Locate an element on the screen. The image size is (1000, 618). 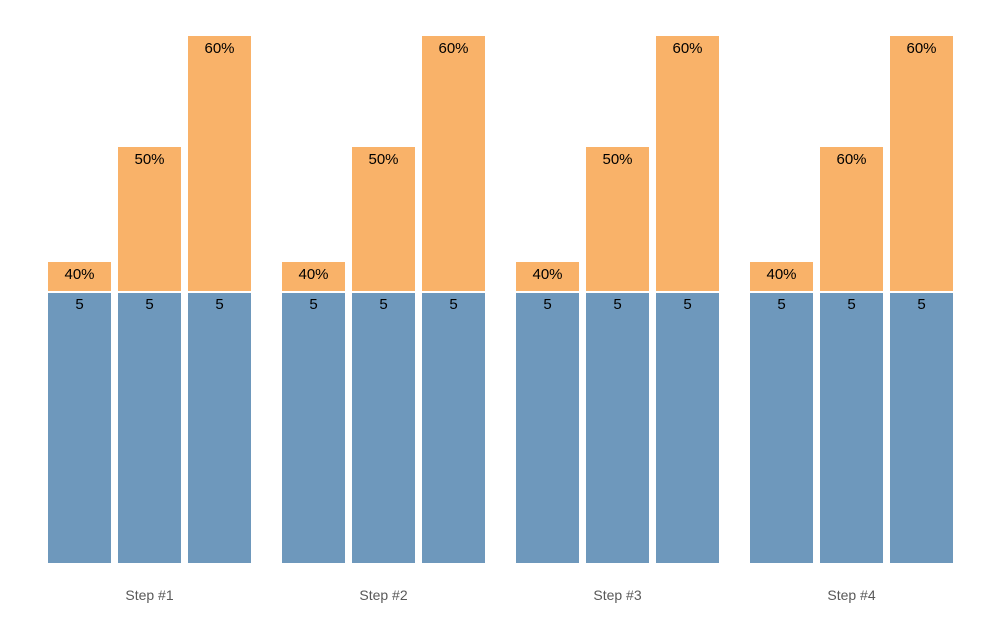
bar-step4-50pct: 60% 5 is located at coordinates (851, 355).